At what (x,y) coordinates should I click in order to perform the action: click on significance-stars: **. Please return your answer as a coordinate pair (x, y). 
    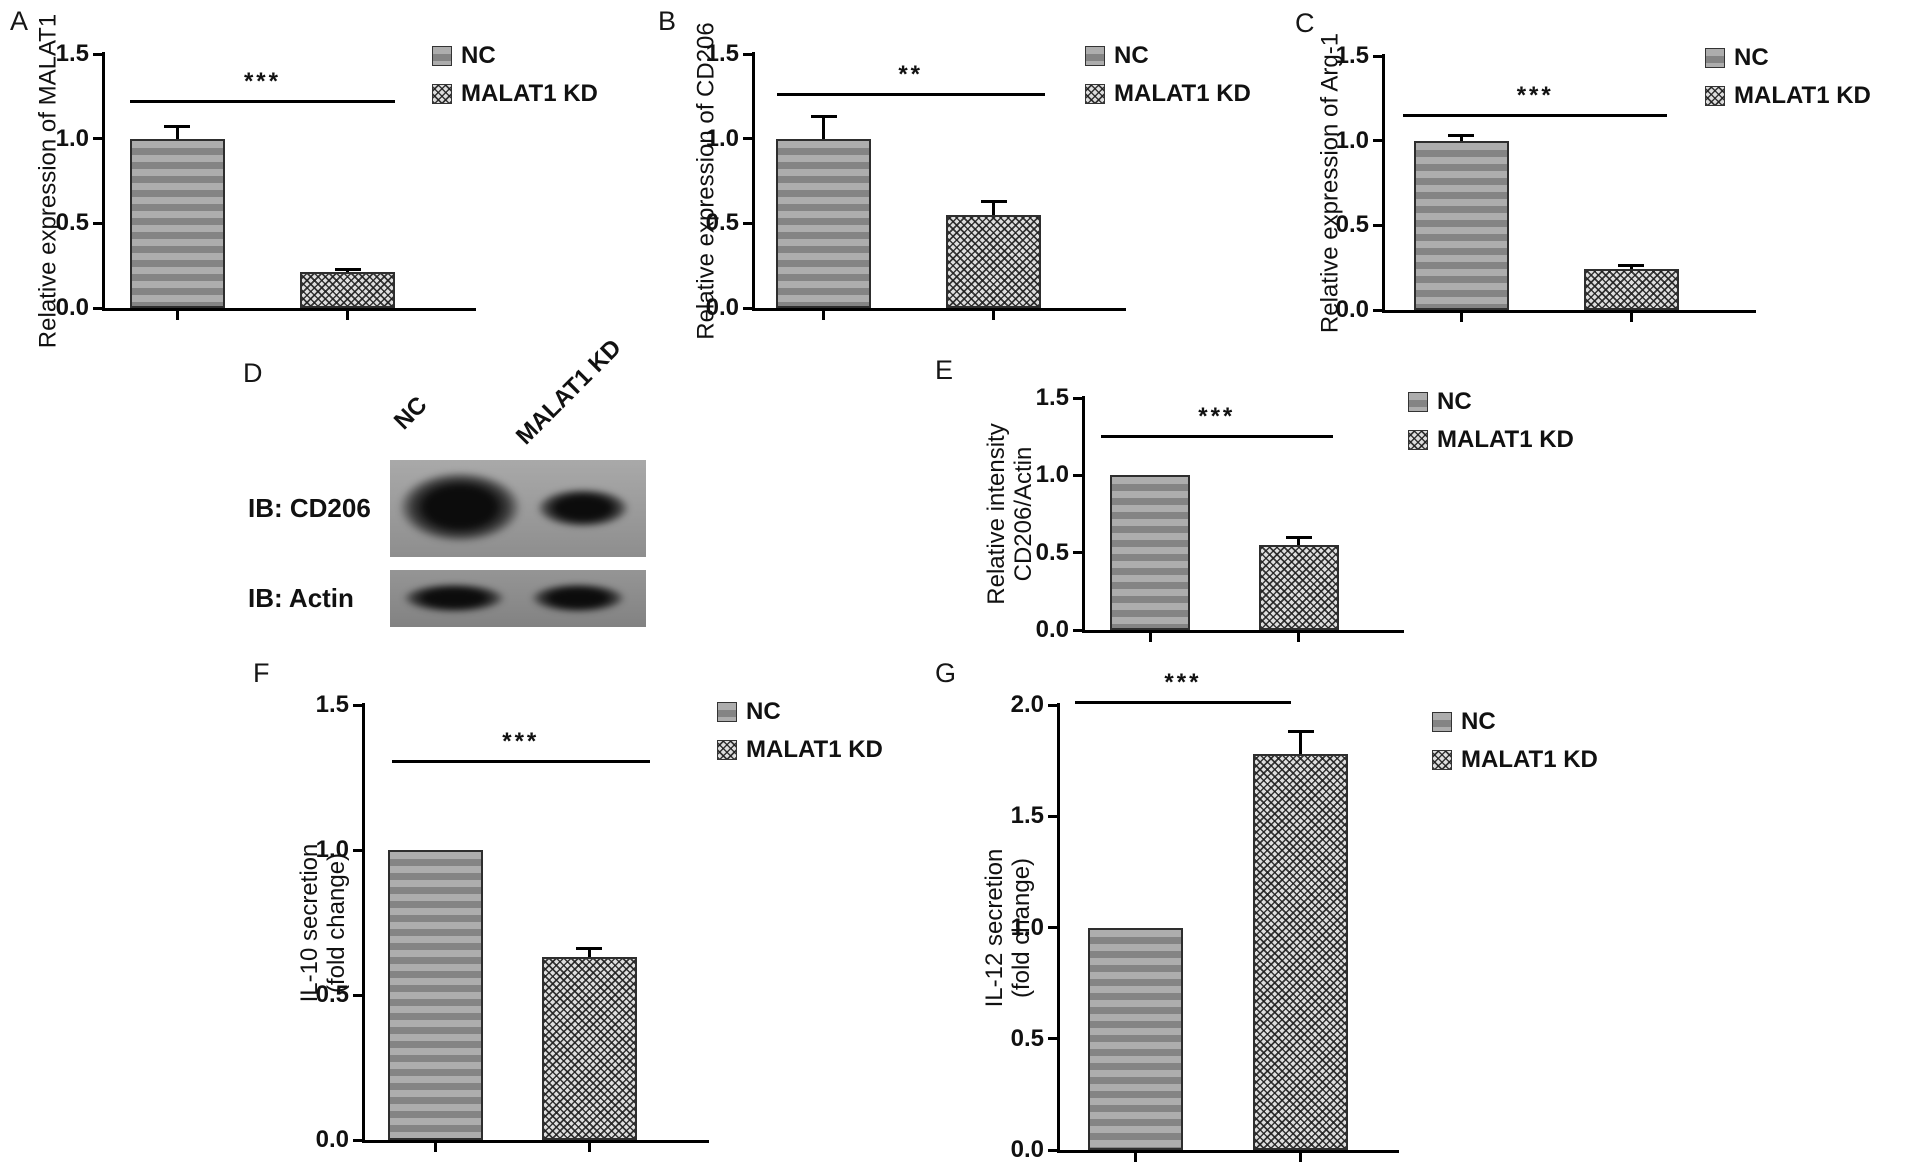
    Looking at the image, I should click on (910, 74).